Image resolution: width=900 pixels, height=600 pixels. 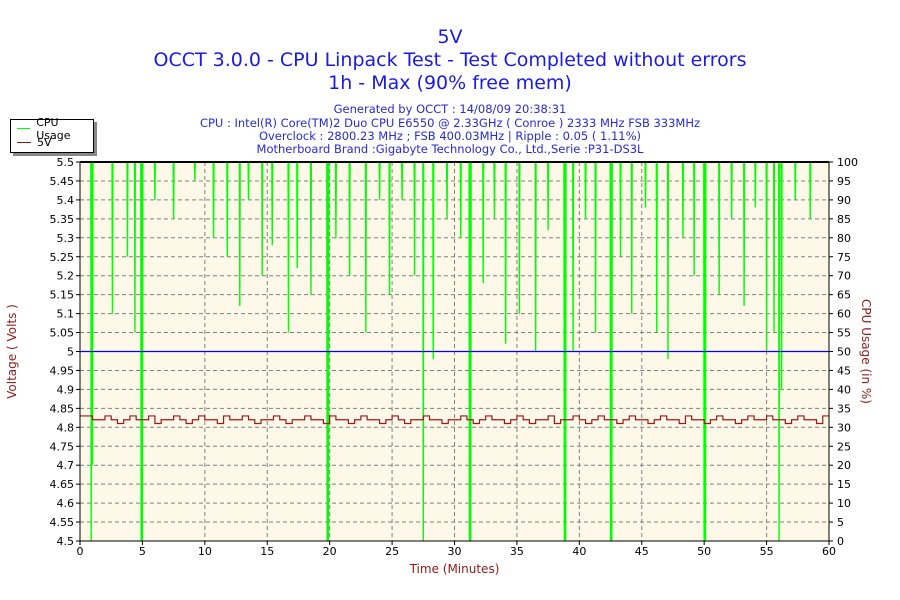 I want to click on x-tick-label: 40, so click(x=579, y=551).